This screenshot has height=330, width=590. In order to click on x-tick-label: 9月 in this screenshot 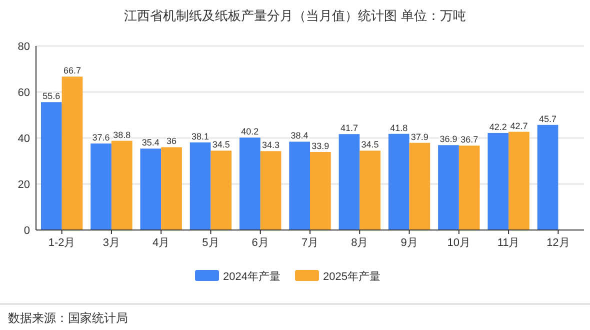, I will do `click(409, 243)`.